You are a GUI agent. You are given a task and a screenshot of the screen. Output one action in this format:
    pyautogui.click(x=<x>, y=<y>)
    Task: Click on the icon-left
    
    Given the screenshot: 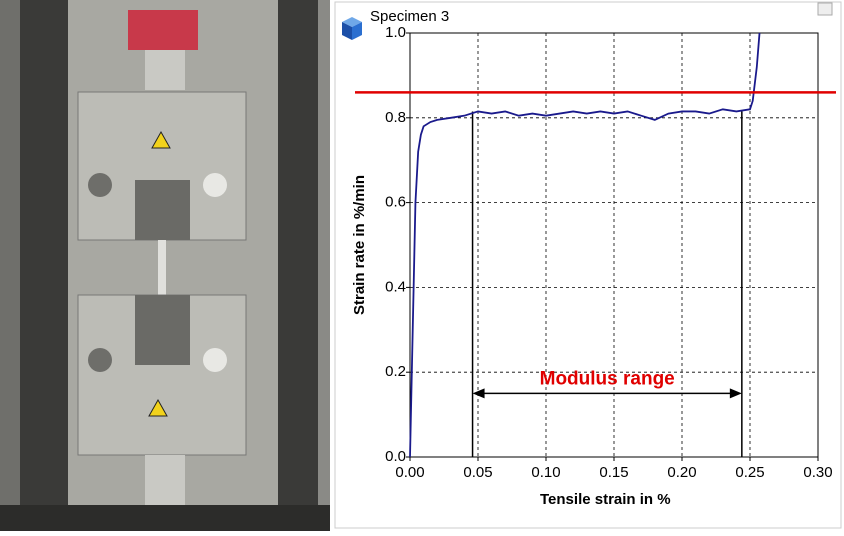 What is the action you would take?
    pyautogui.click(x=347, y=31)
    